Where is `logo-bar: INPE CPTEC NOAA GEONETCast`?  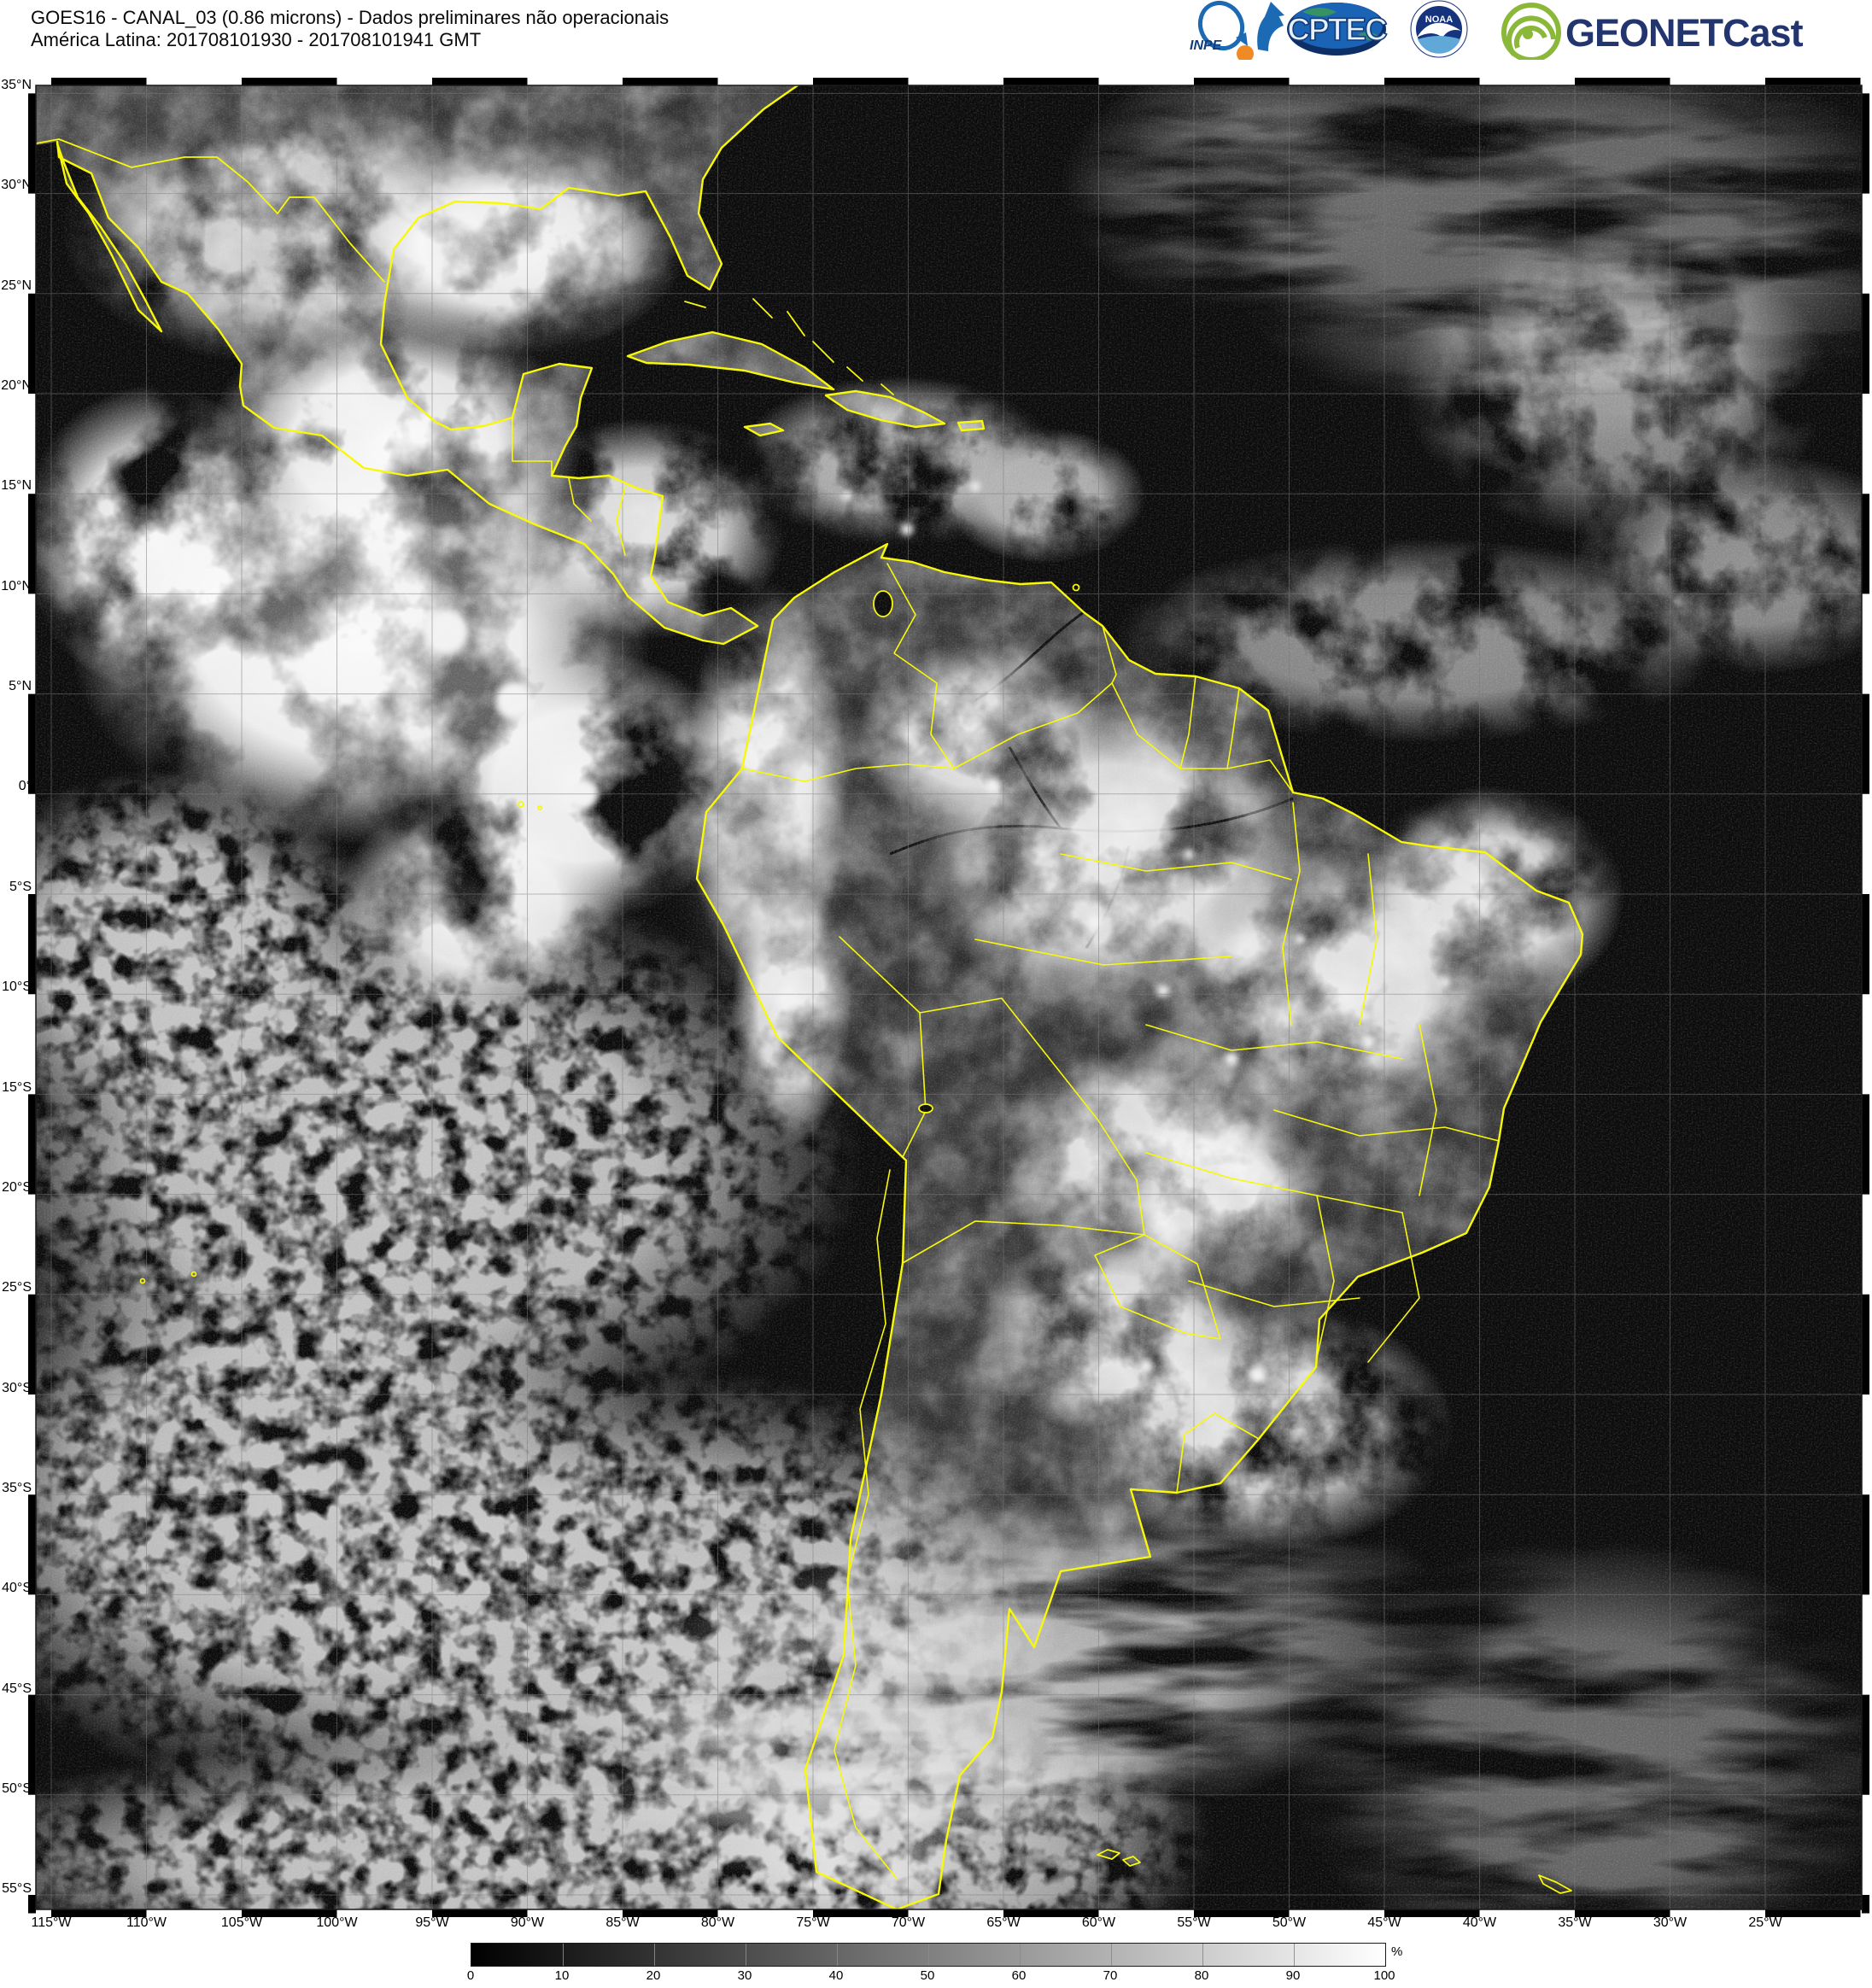
logo-bar: INPE CPTEC NOAA GEONETCast is located at coordinates (1527, 30).